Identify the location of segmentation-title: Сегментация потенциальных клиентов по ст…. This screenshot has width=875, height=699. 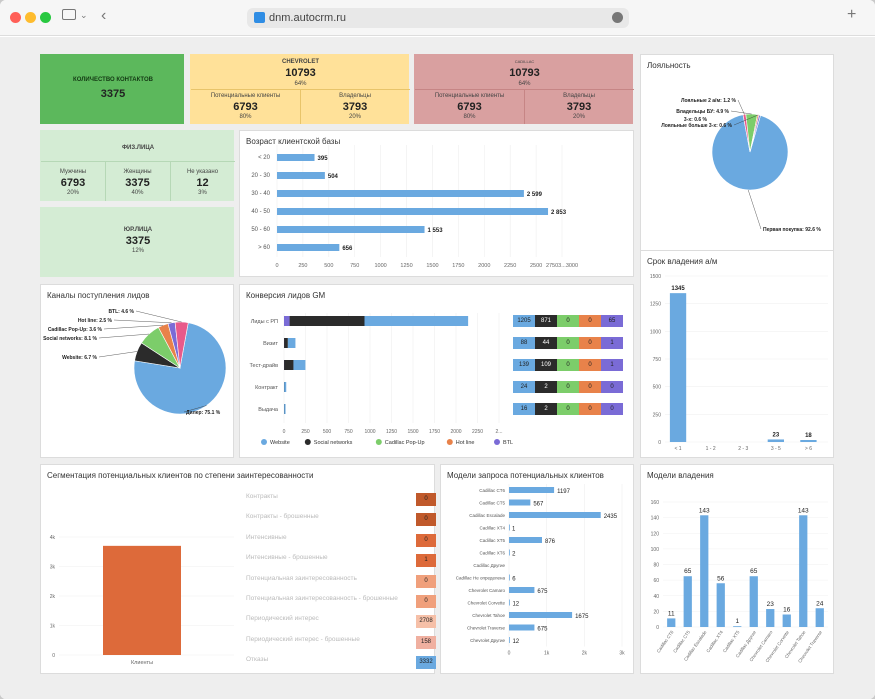
(180, 475).